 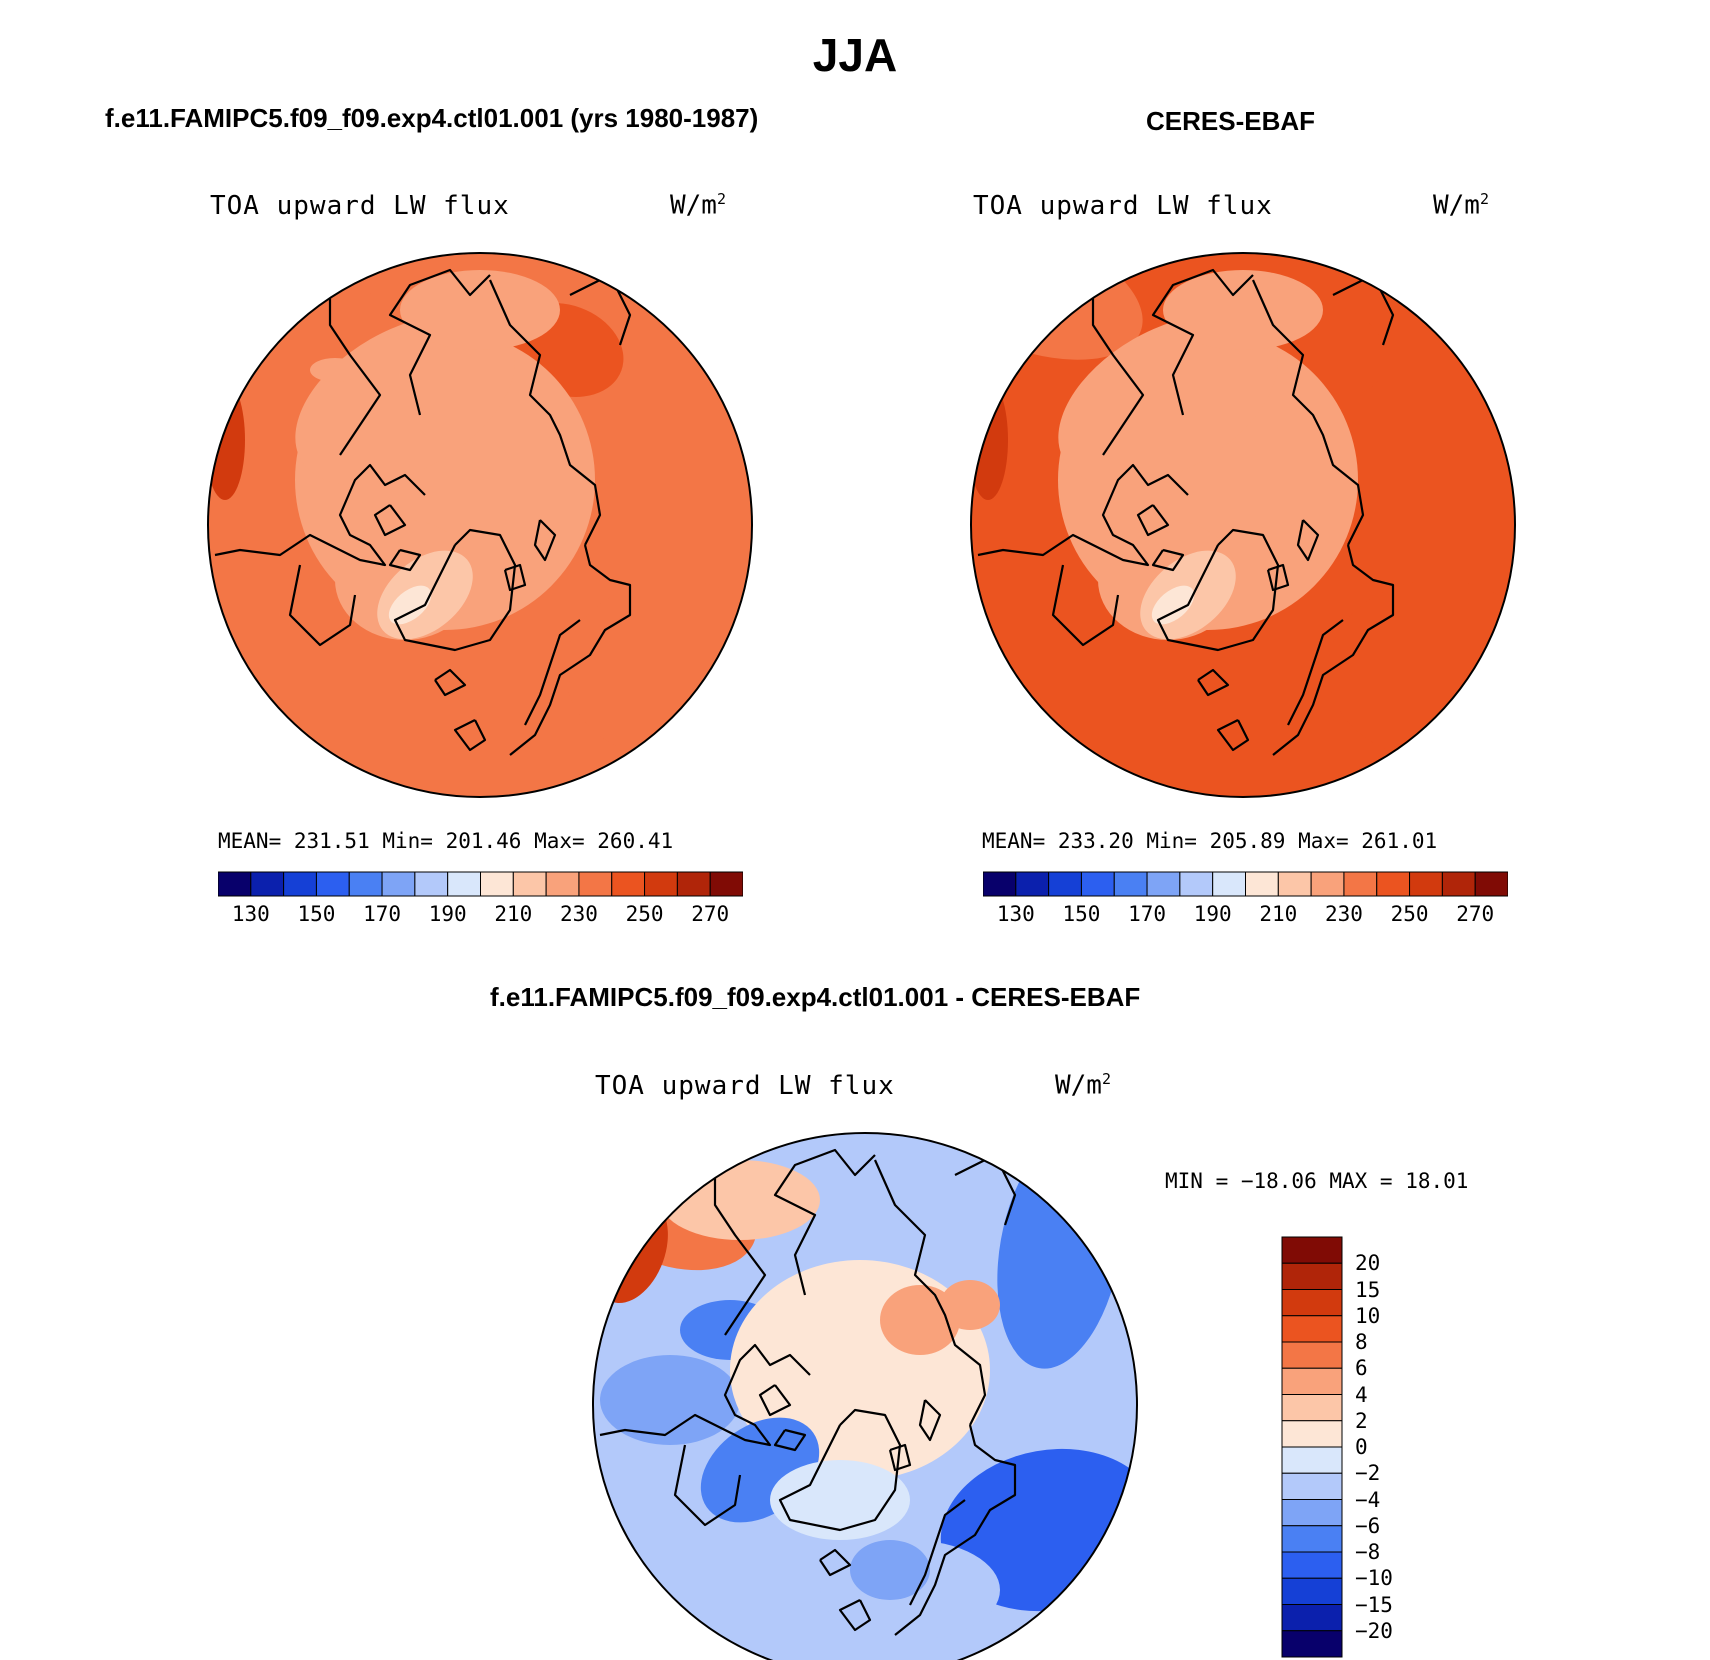 I want to click on diff-colorbar-tick-label: 10, so click(x=1368, y=1315).